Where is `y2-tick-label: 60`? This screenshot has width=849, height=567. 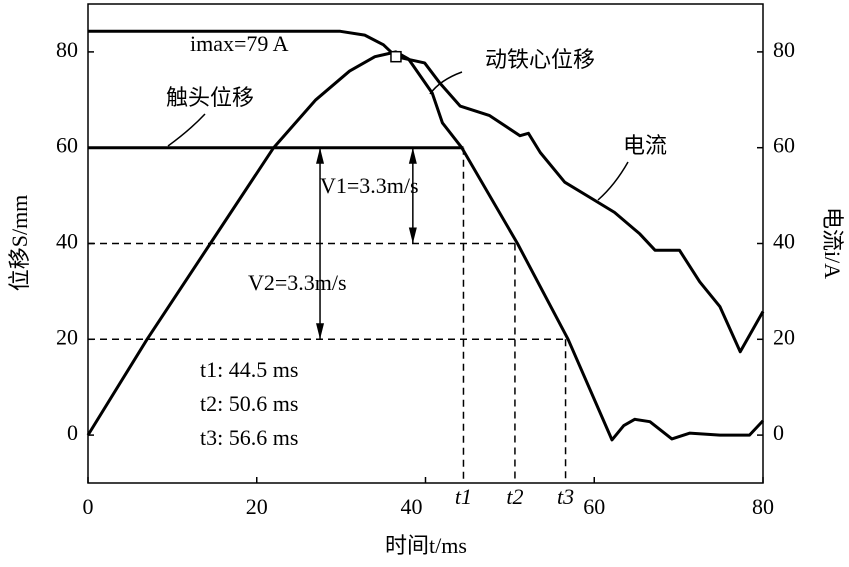
y2-tick-label: 60 is located at coordinates (784, 145).